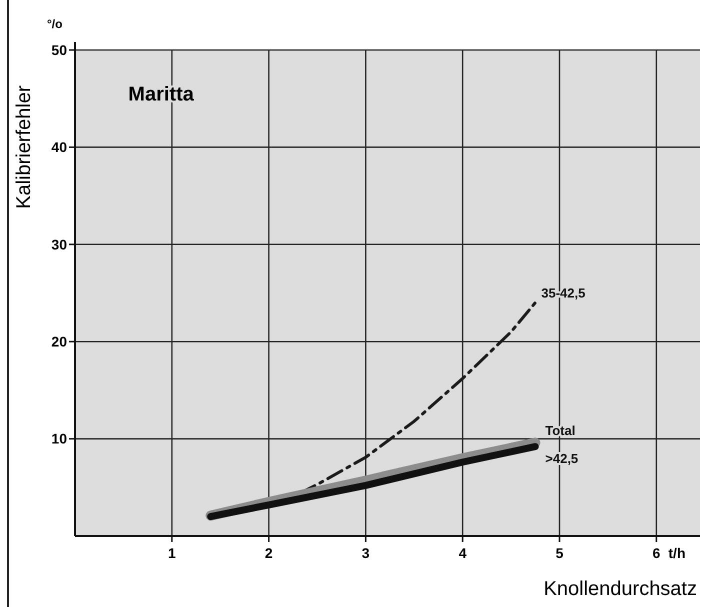 This screenshot has height=607, width=705. Describe the element at coordinates (59, 342) in the screenshot. I see `y-tick-label: 20` at that location.